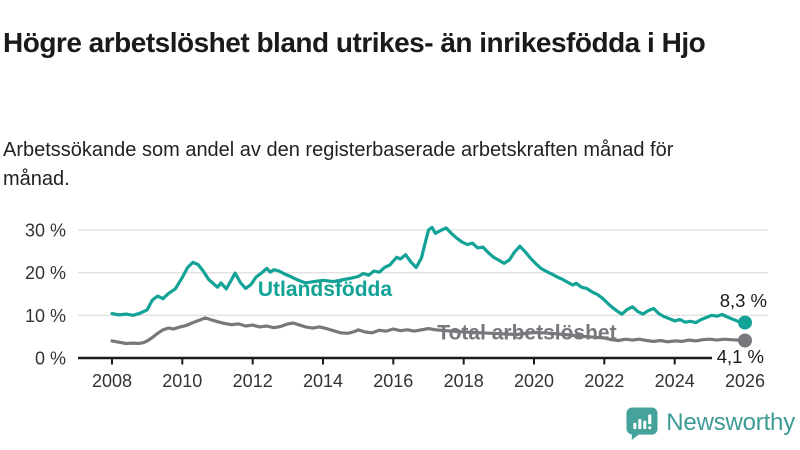 The height and width of the screenshot is (450, 800). What do you see at coordinates (534, 381) in the screenshot?
I see `svg-text: 2020` at bounding box center [534, 381].